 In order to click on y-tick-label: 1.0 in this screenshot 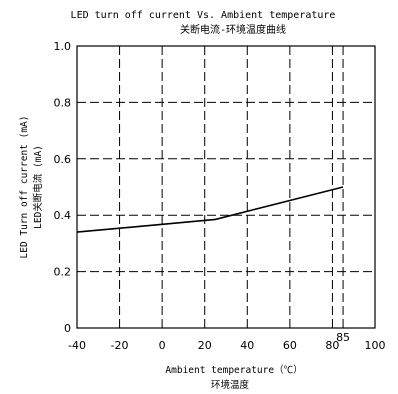, I will do `click(63, 46)`.